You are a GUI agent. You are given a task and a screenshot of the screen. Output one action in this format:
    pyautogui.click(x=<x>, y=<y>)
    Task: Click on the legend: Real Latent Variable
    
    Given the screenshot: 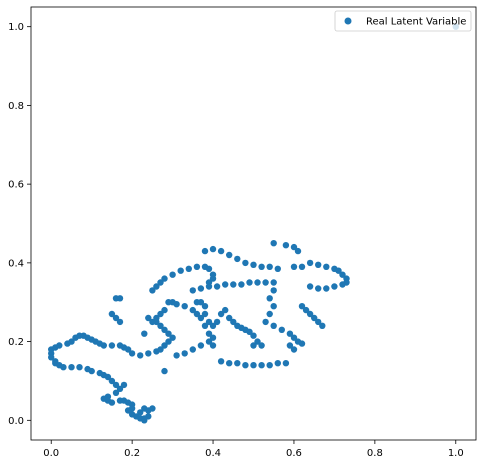 What is the action you would take?
    pyautogui.click(x=403, y=21)
    